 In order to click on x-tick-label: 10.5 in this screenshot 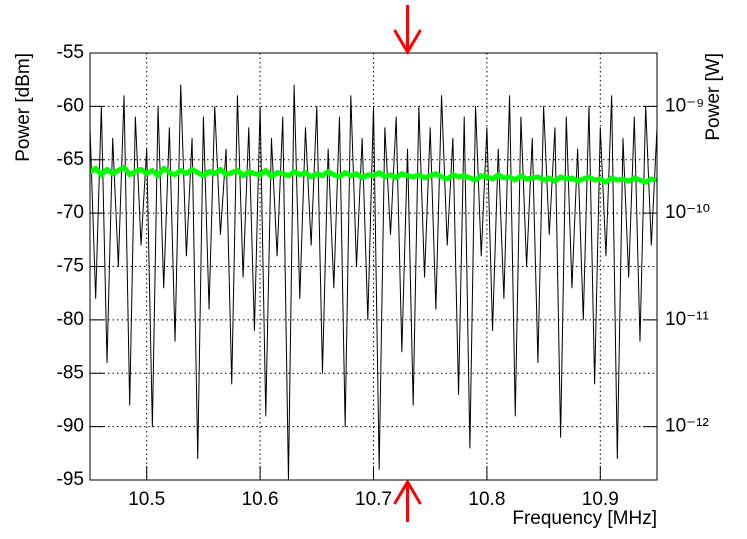, I will do `click(146, 499)`.